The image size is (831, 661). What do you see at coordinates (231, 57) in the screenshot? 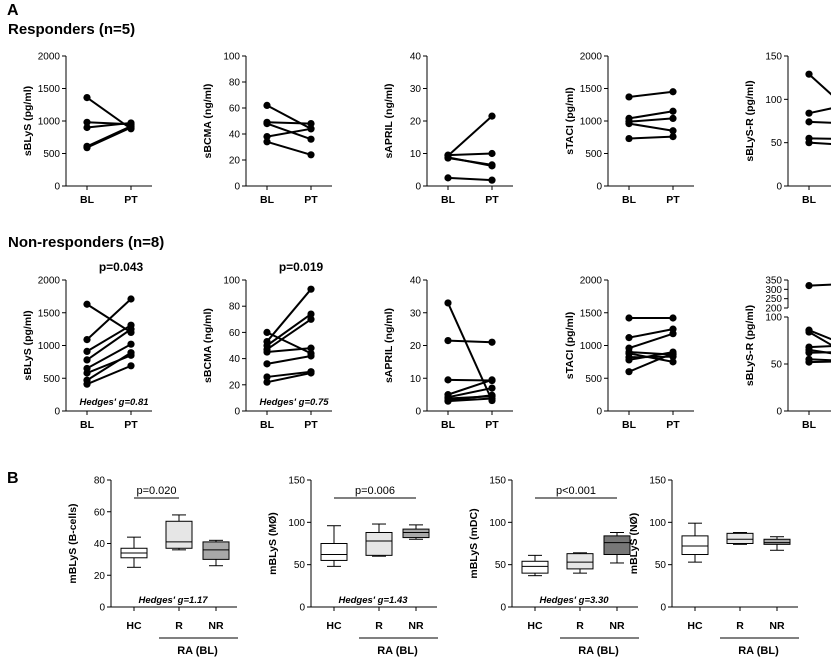
I see `r2-ytick-label-5: 100` at bounding box center [231, 57].